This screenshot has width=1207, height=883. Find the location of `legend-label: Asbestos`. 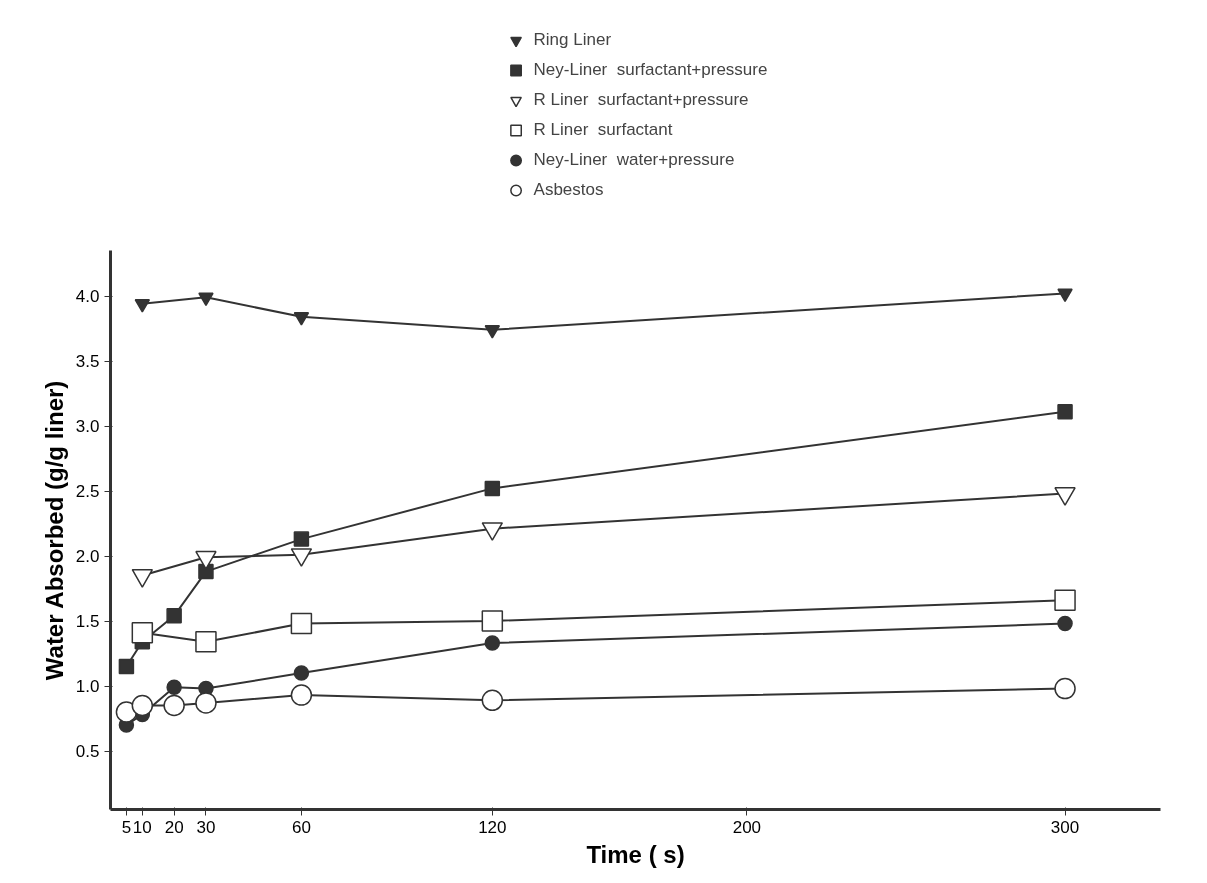

legend-label: Asbestos is located at coordinates (568, 190).